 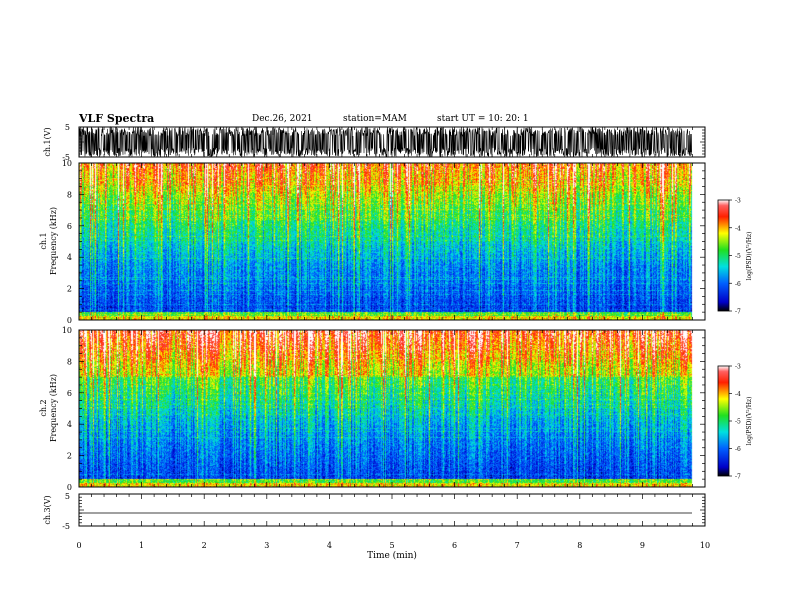 I want to click on ch1-ticks, so click(x=392, y=142).